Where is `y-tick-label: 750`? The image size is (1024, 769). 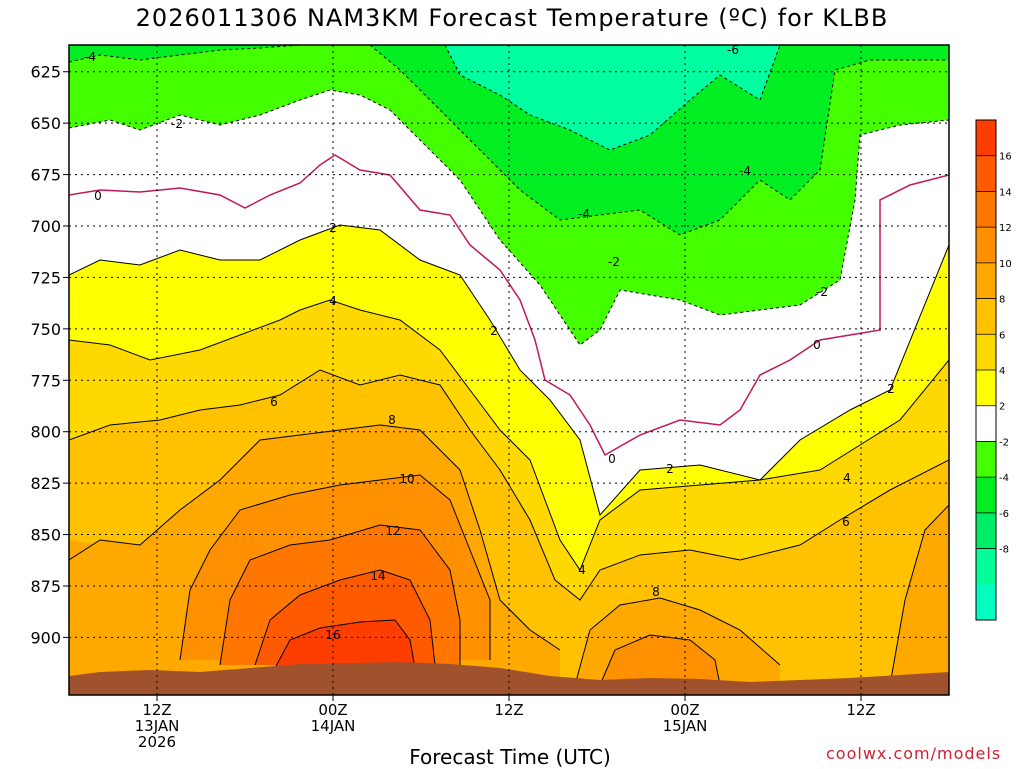 y-tick-label: 750 is located at coordinates (45, 329).